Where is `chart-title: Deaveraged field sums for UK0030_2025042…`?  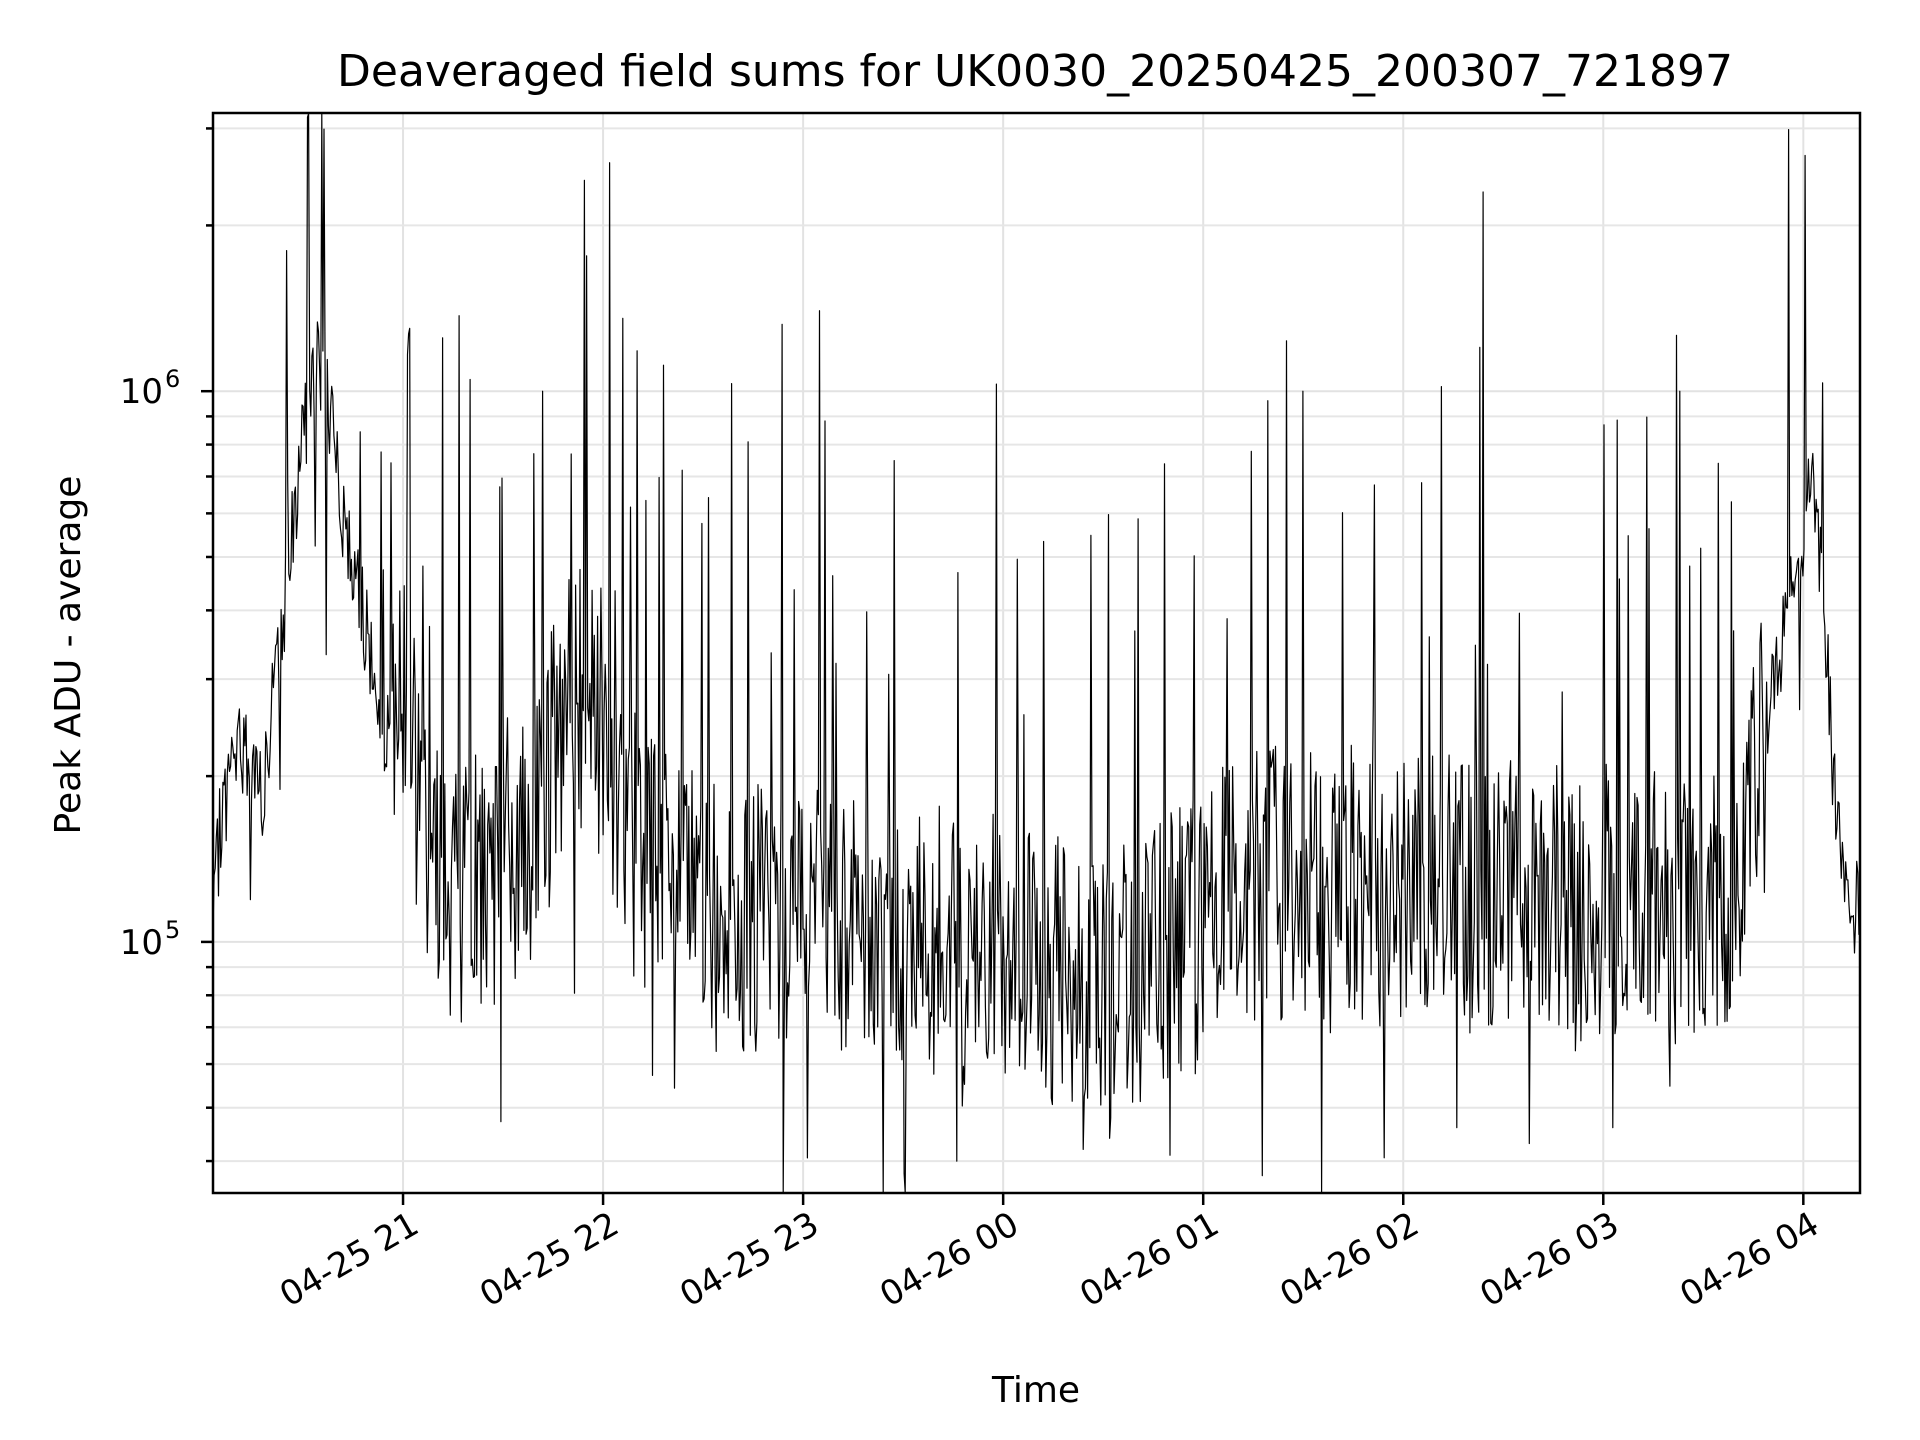
chart-title: Deaveraged field sums for UK0030_2025042… is located at coordinates (1035, 71).